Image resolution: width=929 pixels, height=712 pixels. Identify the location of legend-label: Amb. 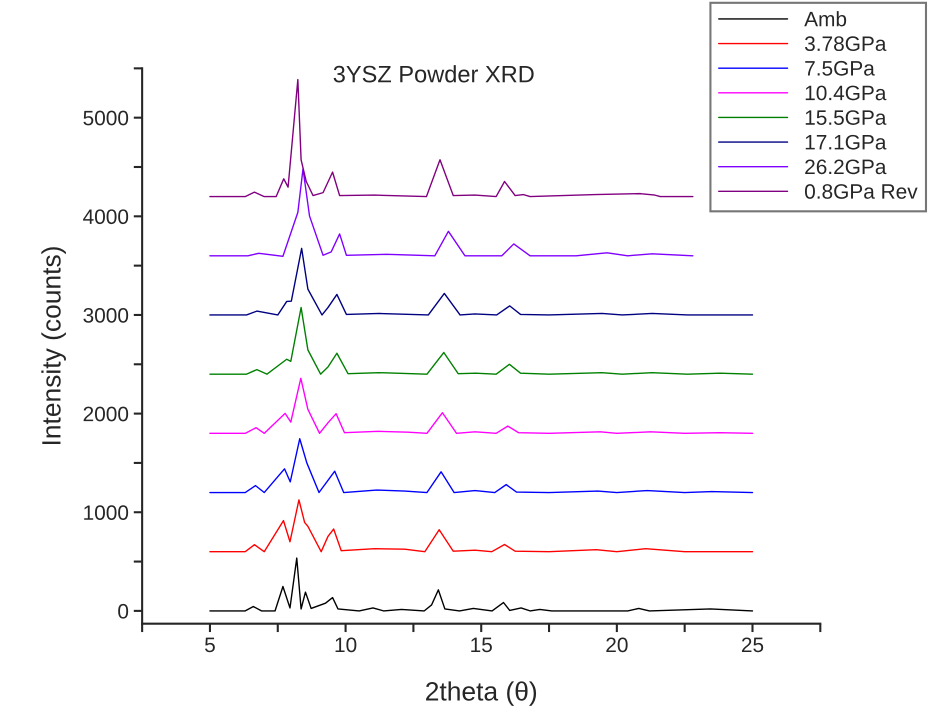
(825, 18).